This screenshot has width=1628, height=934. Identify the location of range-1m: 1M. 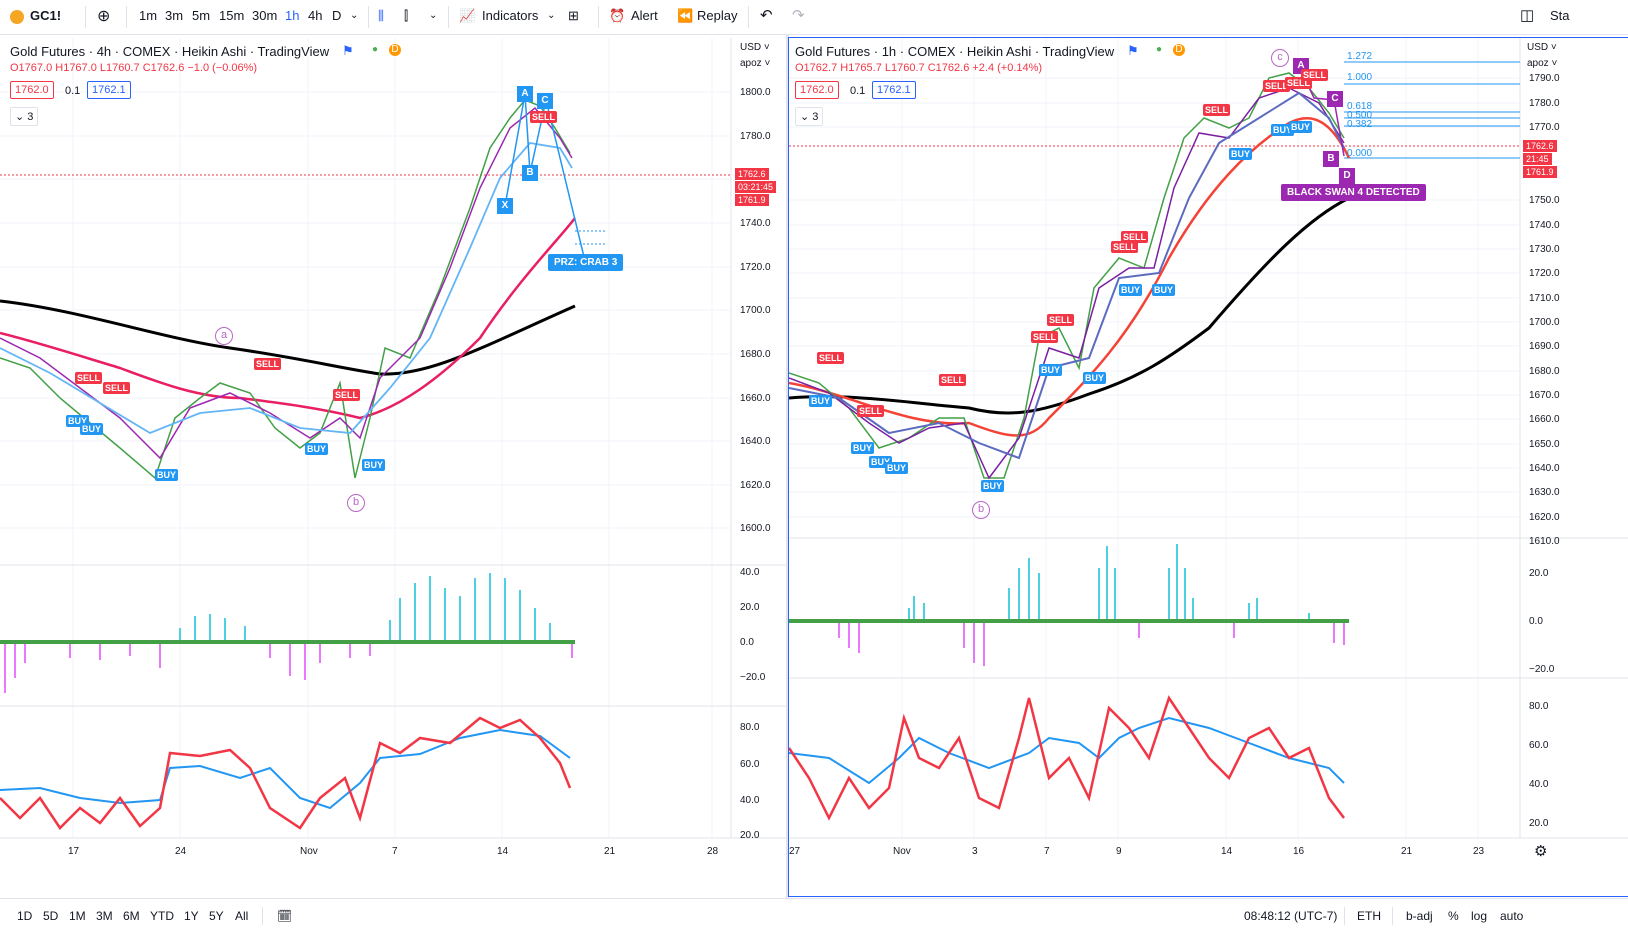
(77, 916).